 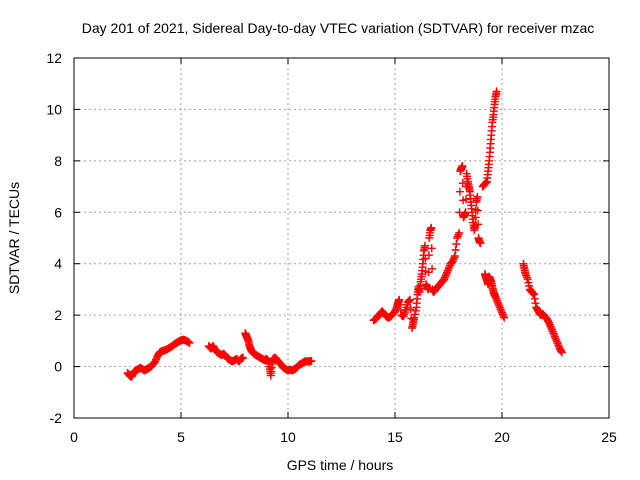 What do you see at coordinates (74, 437) in the screenshot?
I see `x-tick-label: 0` at bounding box center [74, 437].